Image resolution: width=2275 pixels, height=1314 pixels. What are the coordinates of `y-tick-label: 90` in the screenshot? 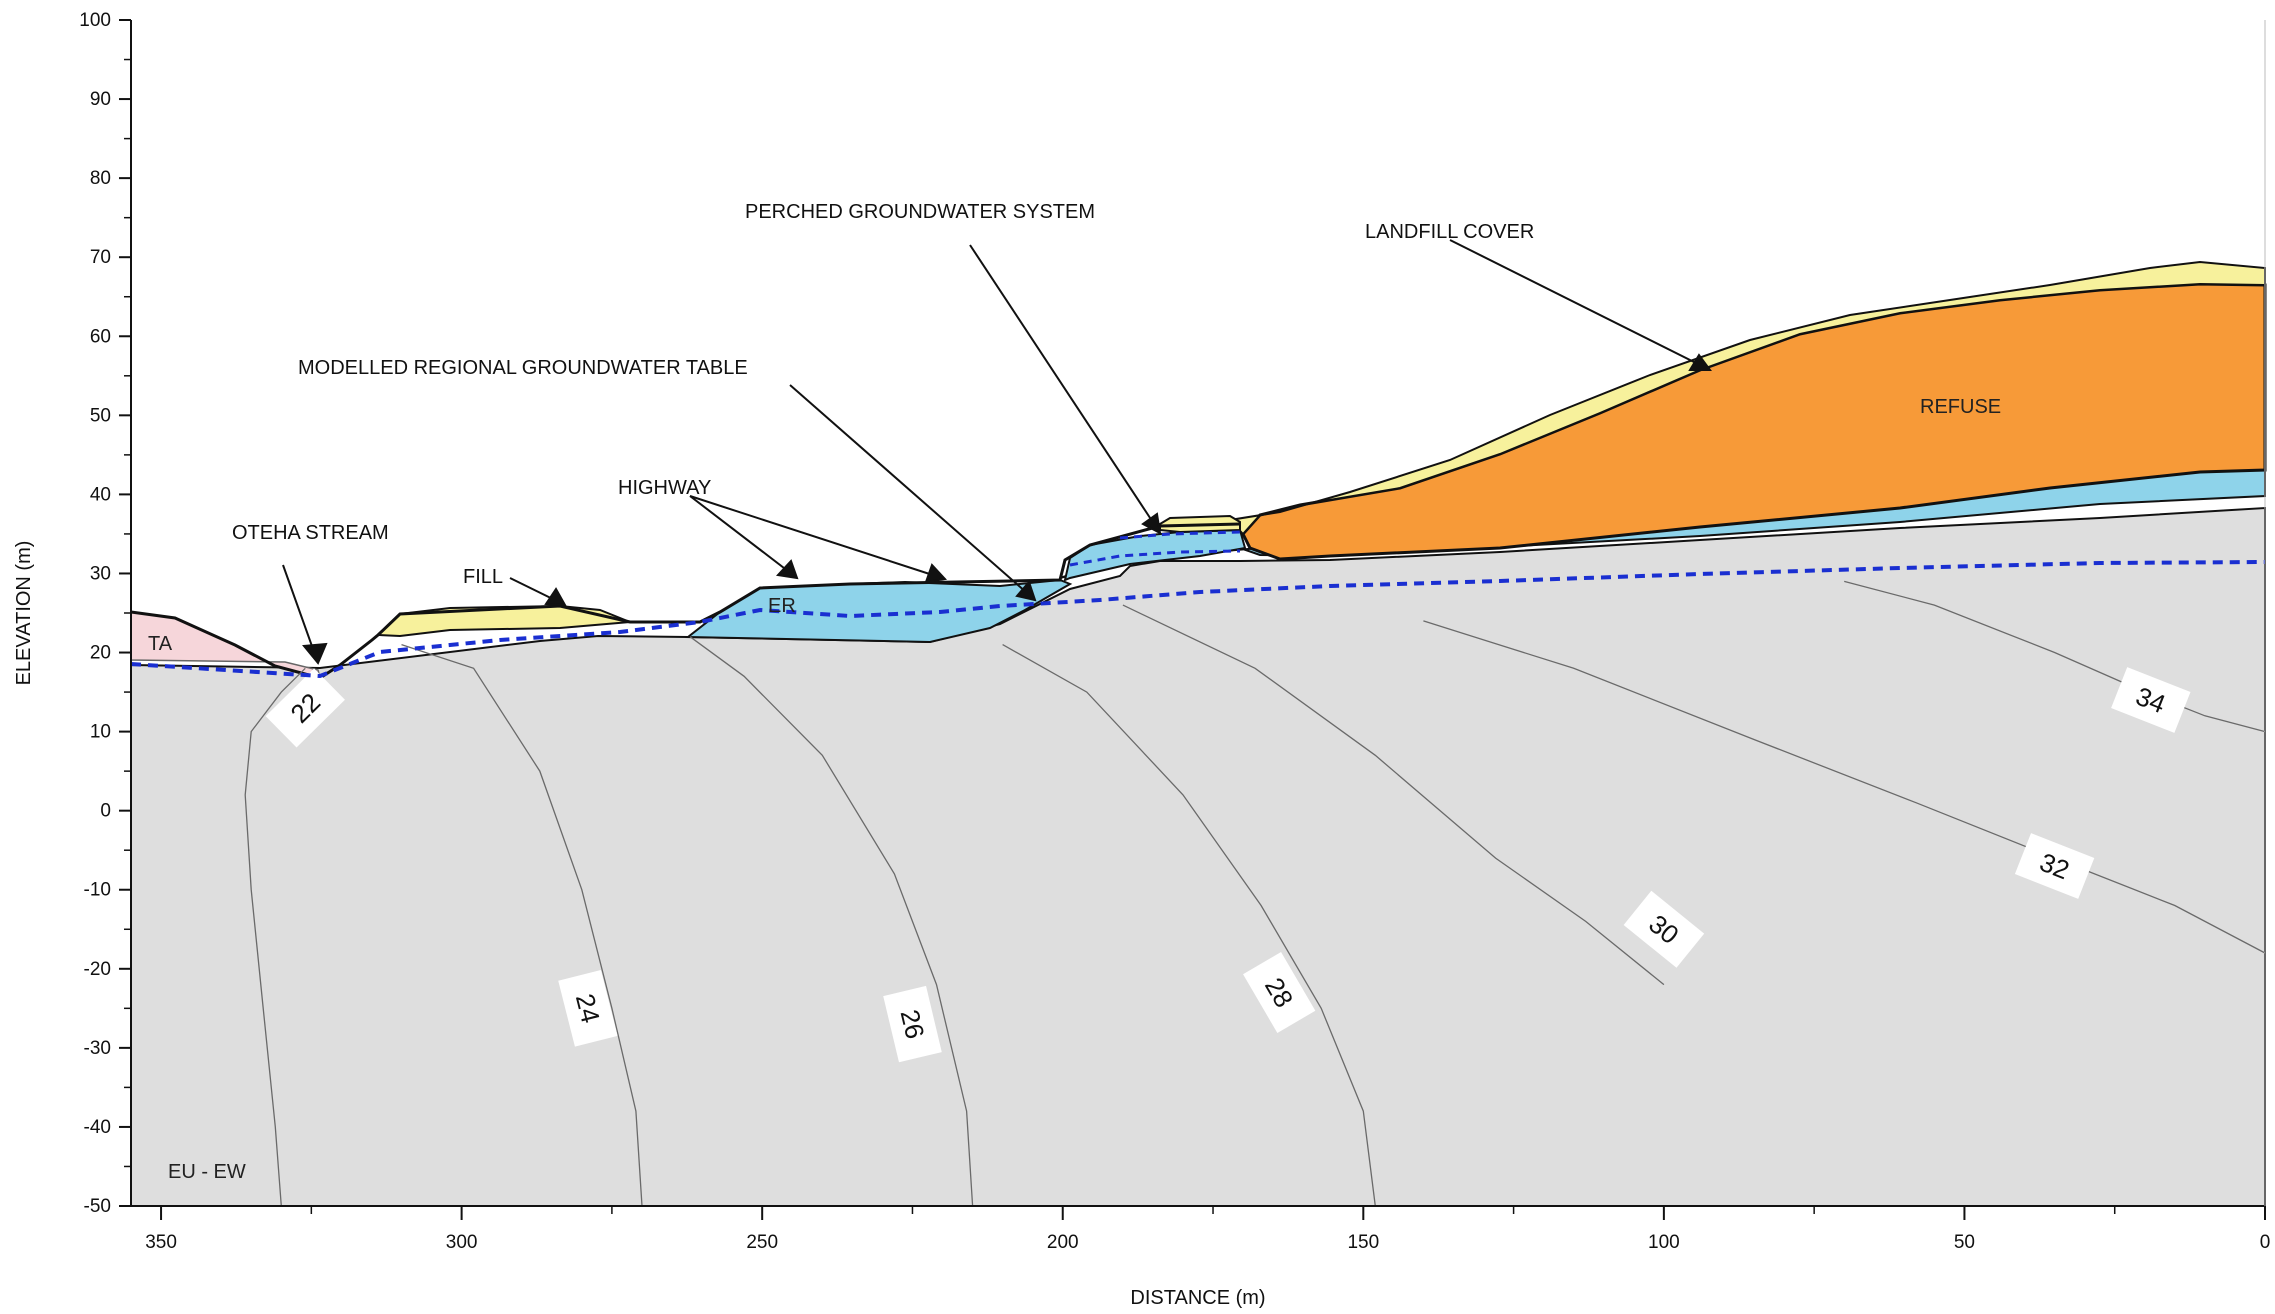 It's located at (100, 99).